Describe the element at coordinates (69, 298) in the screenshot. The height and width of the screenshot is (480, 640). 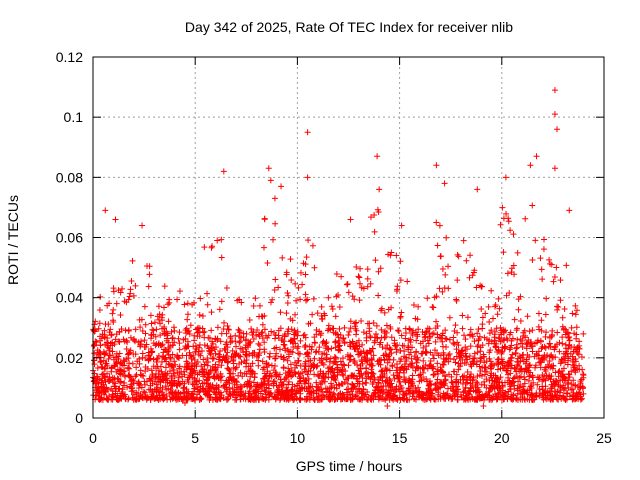
I see `y-tick-label: 0.04` at that location.